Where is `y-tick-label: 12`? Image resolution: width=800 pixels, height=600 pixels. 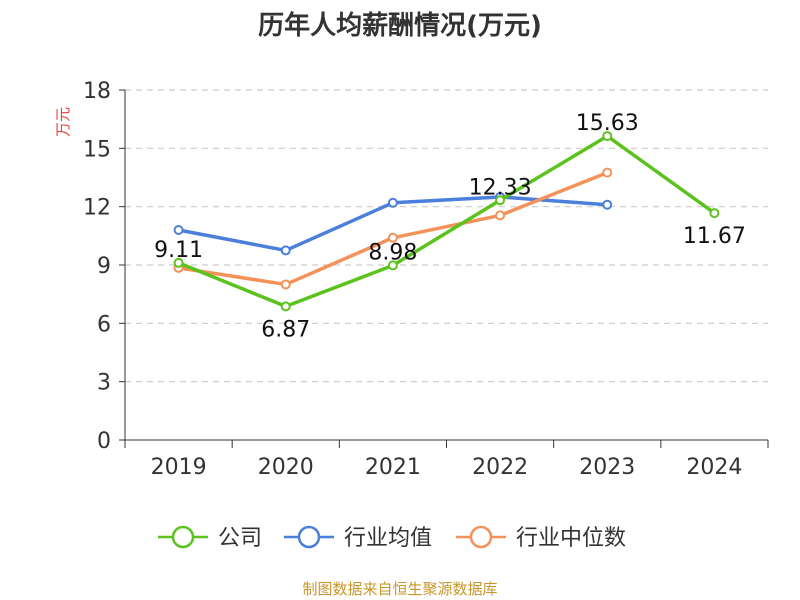
y-tick-label: 12 is located at coordinates (97, 208).